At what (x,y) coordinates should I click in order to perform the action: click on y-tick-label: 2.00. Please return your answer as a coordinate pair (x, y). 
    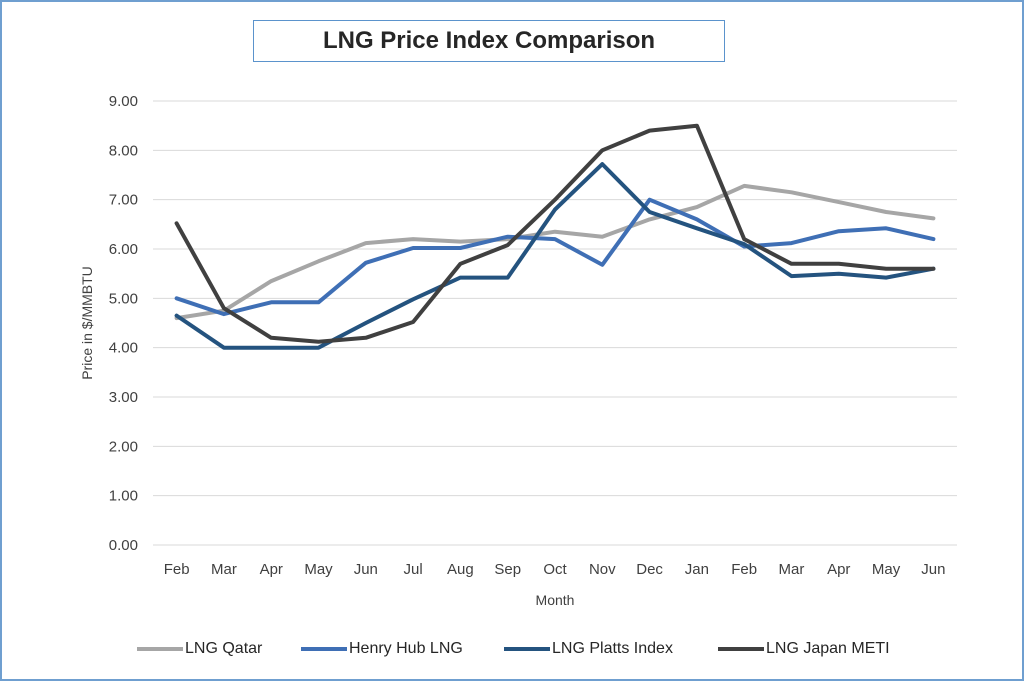
    Looking at the image, I should click on (123, 446).